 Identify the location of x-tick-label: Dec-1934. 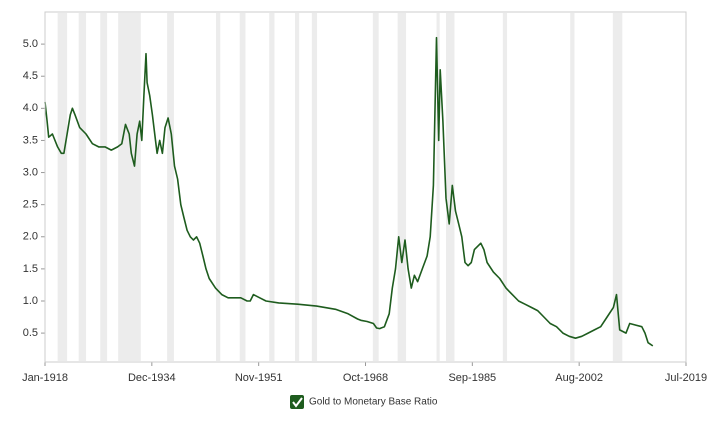
(152, 378).